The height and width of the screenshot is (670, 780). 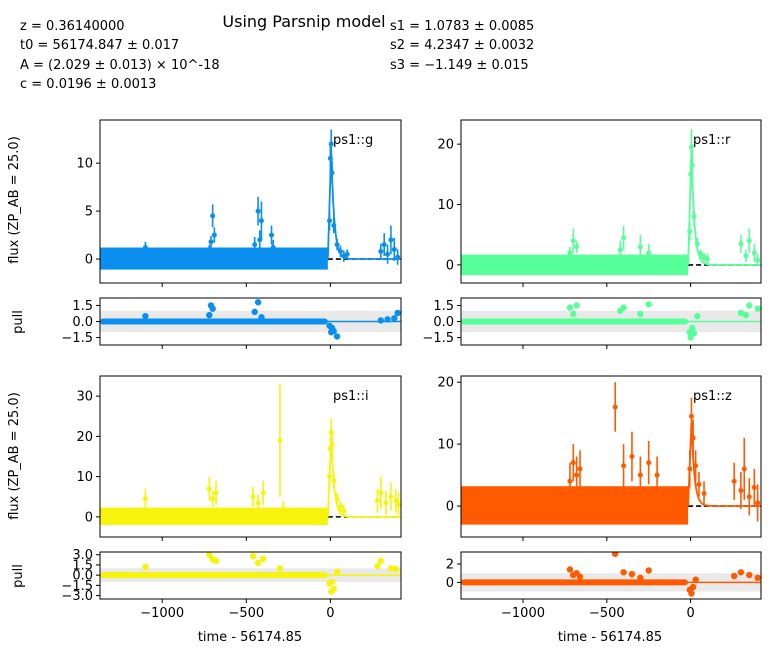 What do you see at coordinates (443, 322) in the screenshot?
I see `y-tick-label: 0.0` at bounding box center [443, 322].